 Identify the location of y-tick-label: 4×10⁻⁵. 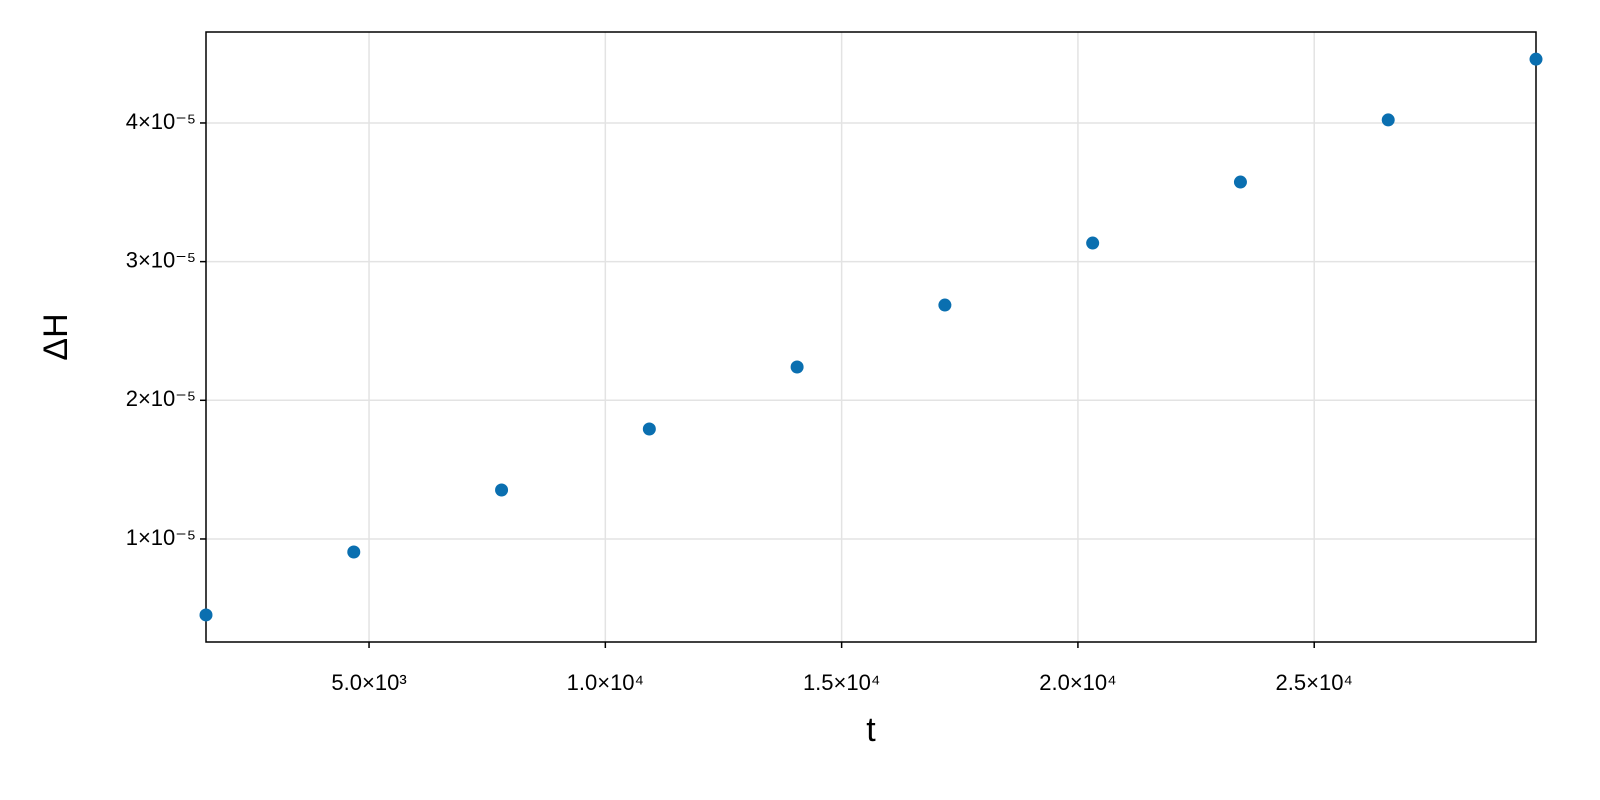
(161, 121).